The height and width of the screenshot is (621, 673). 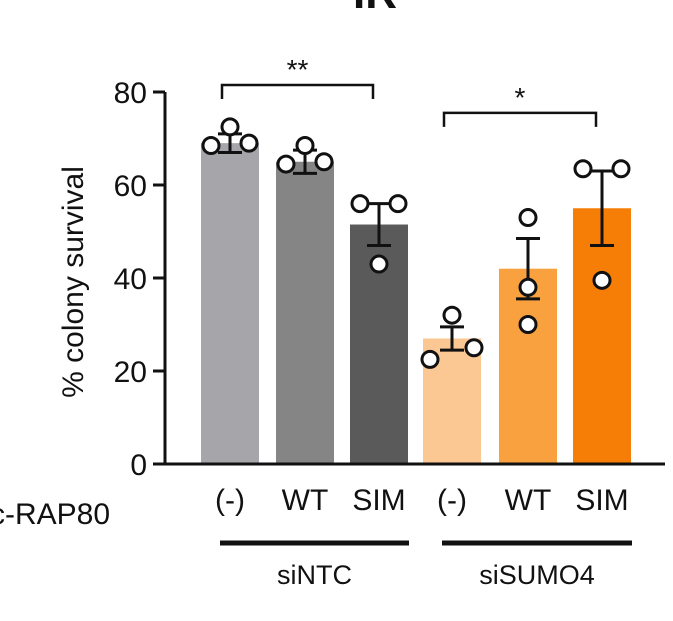 I want to click on category-label-2: SIM, so click(x=378, y=500).